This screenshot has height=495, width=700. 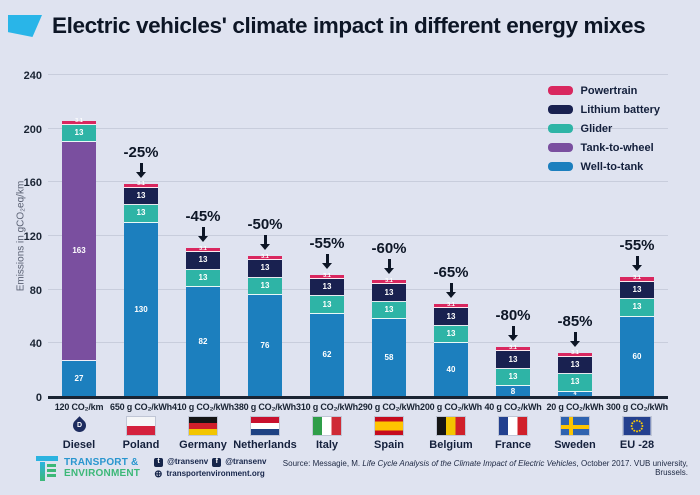 What do you see at coordinates (159, 462) in the screenshot?
I see `twitter-icon: t` at bounding box center [159, 462].